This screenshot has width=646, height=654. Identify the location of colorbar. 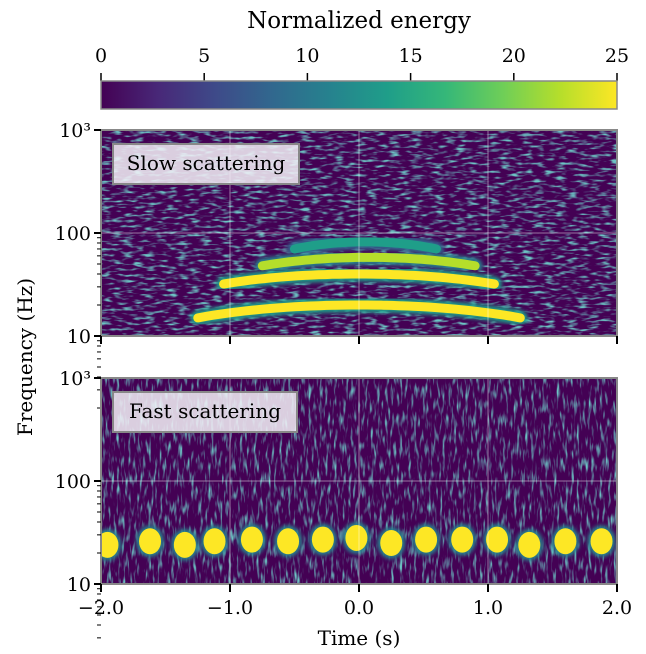
(359, 95).